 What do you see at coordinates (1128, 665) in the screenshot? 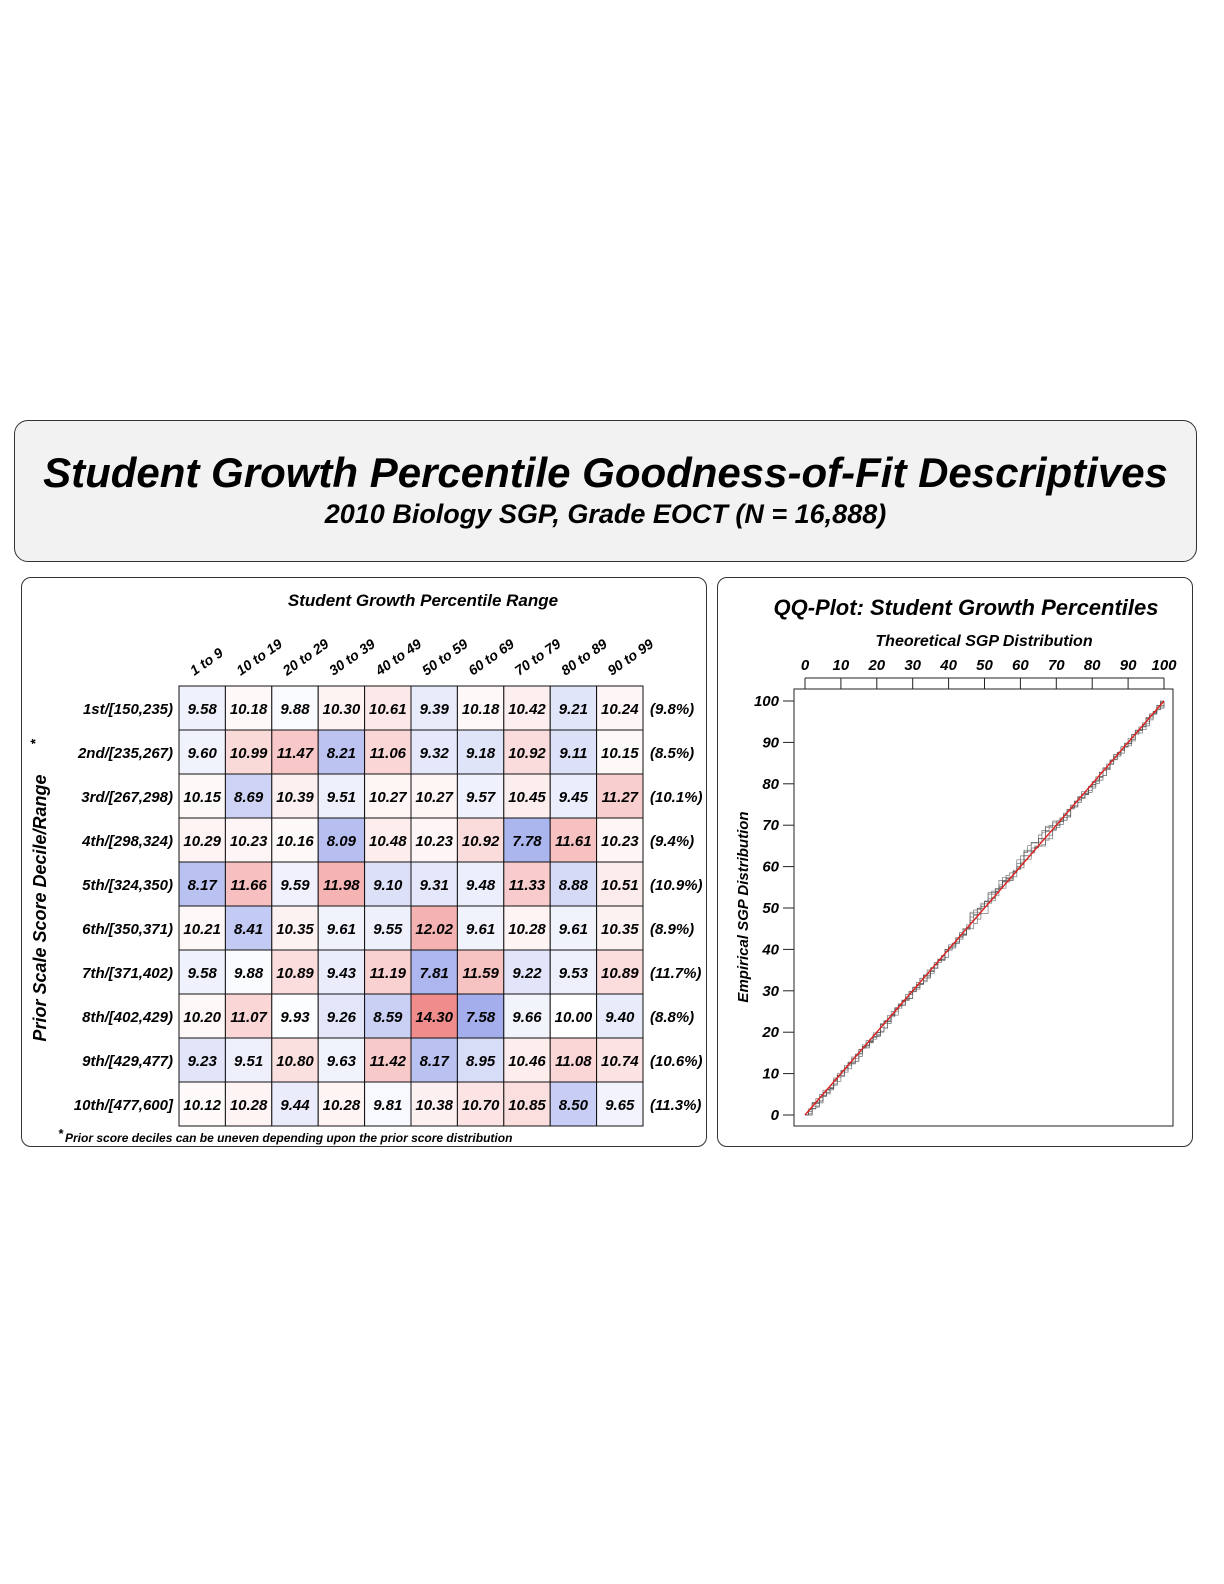
I see `qq-x-tick-label: 90` at bounding box center [1128, 665].